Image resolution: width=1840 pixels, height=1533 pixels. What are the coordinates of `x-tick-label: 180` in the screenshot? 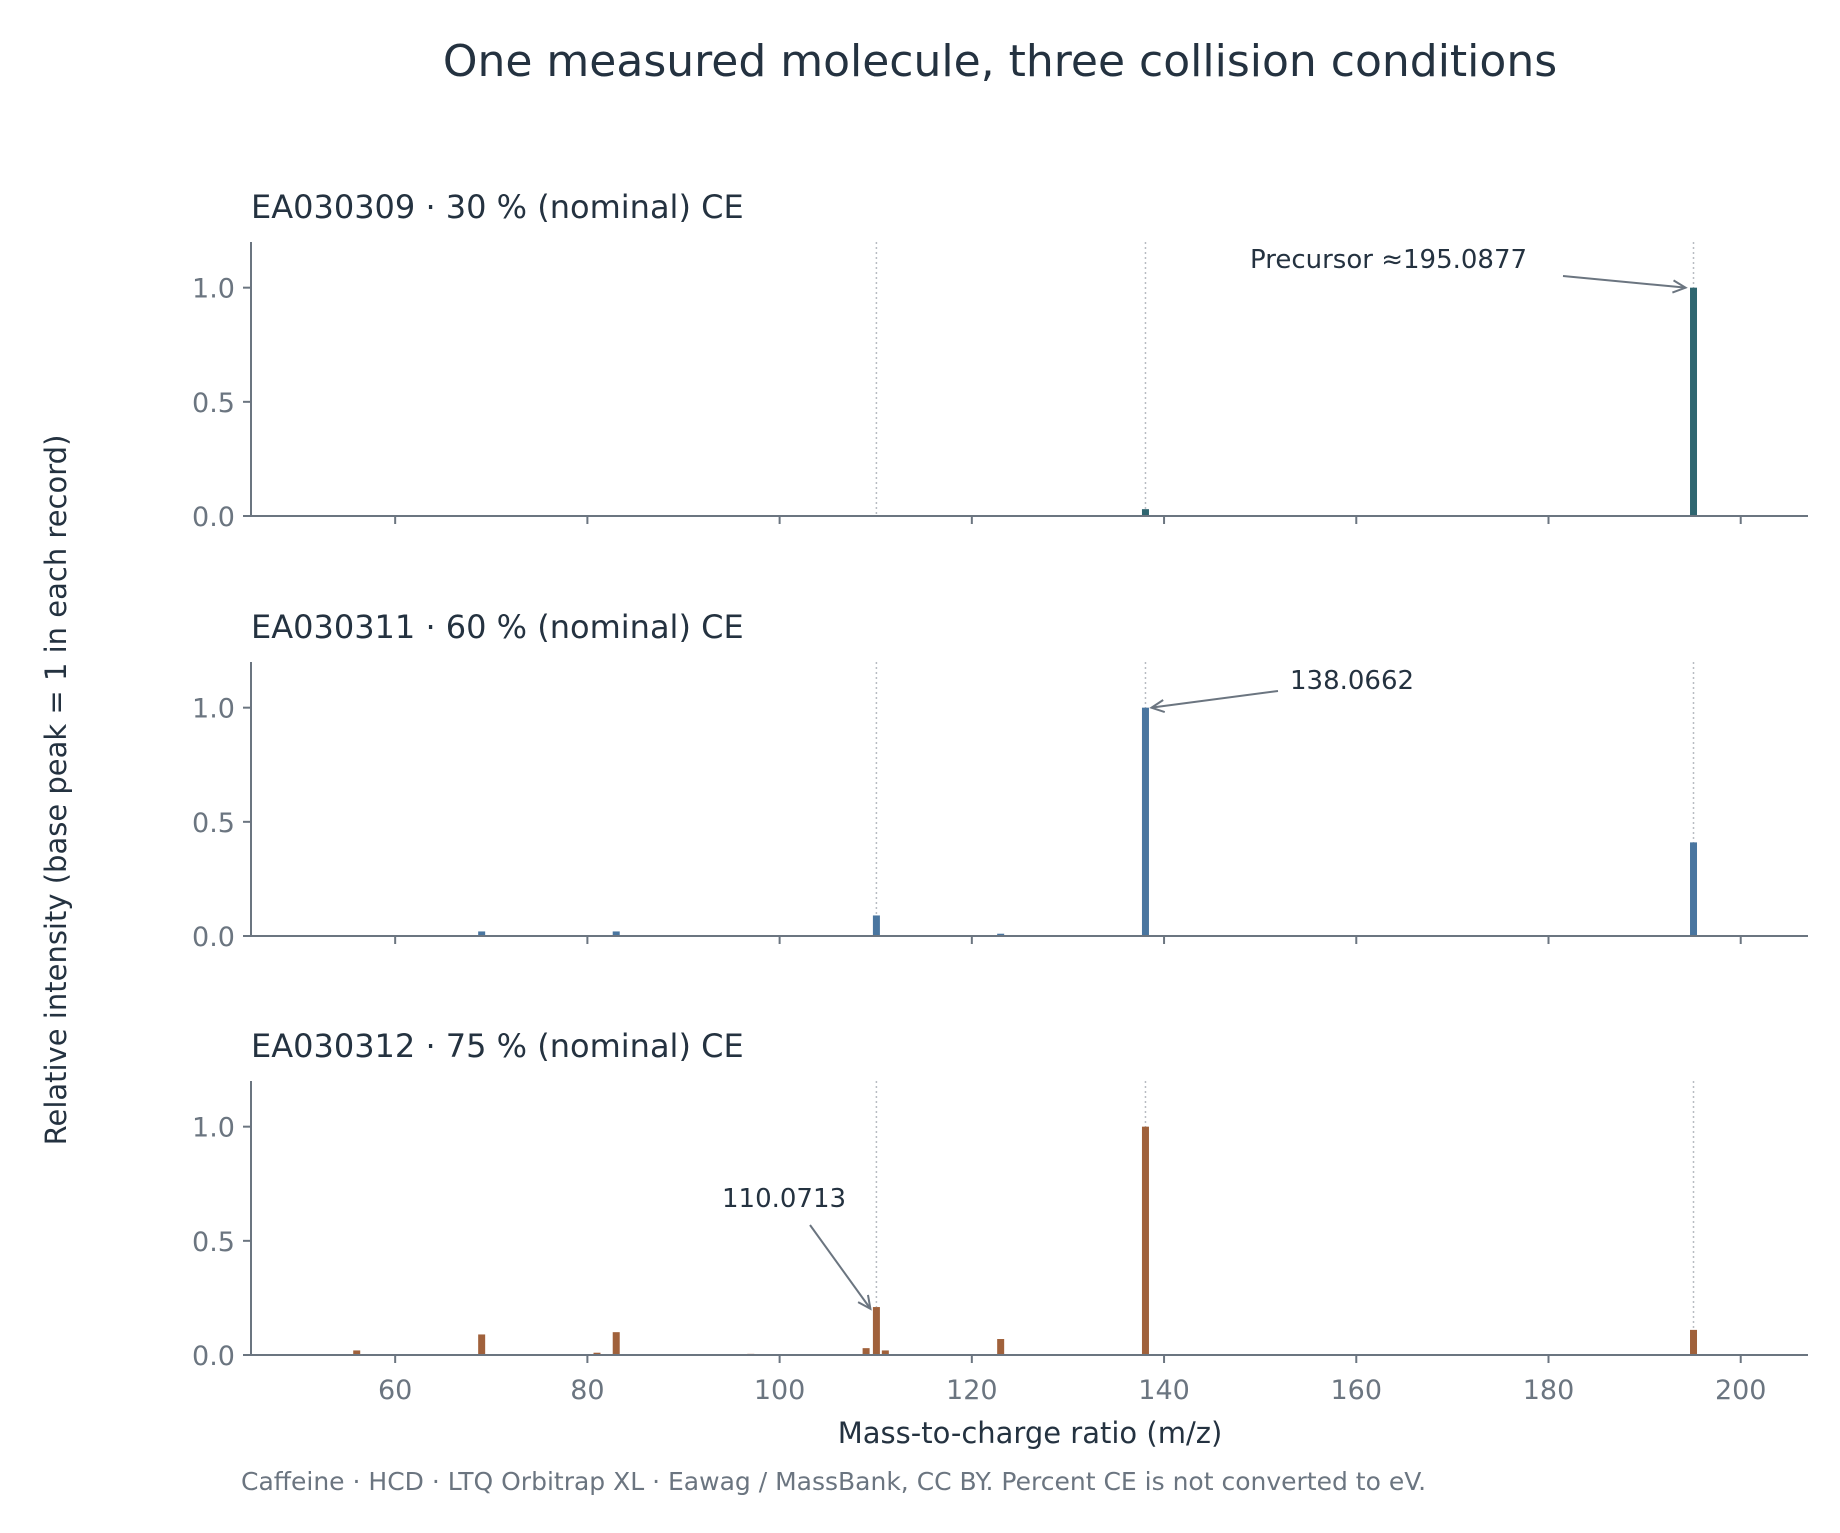 It's located at (1549, 1390).